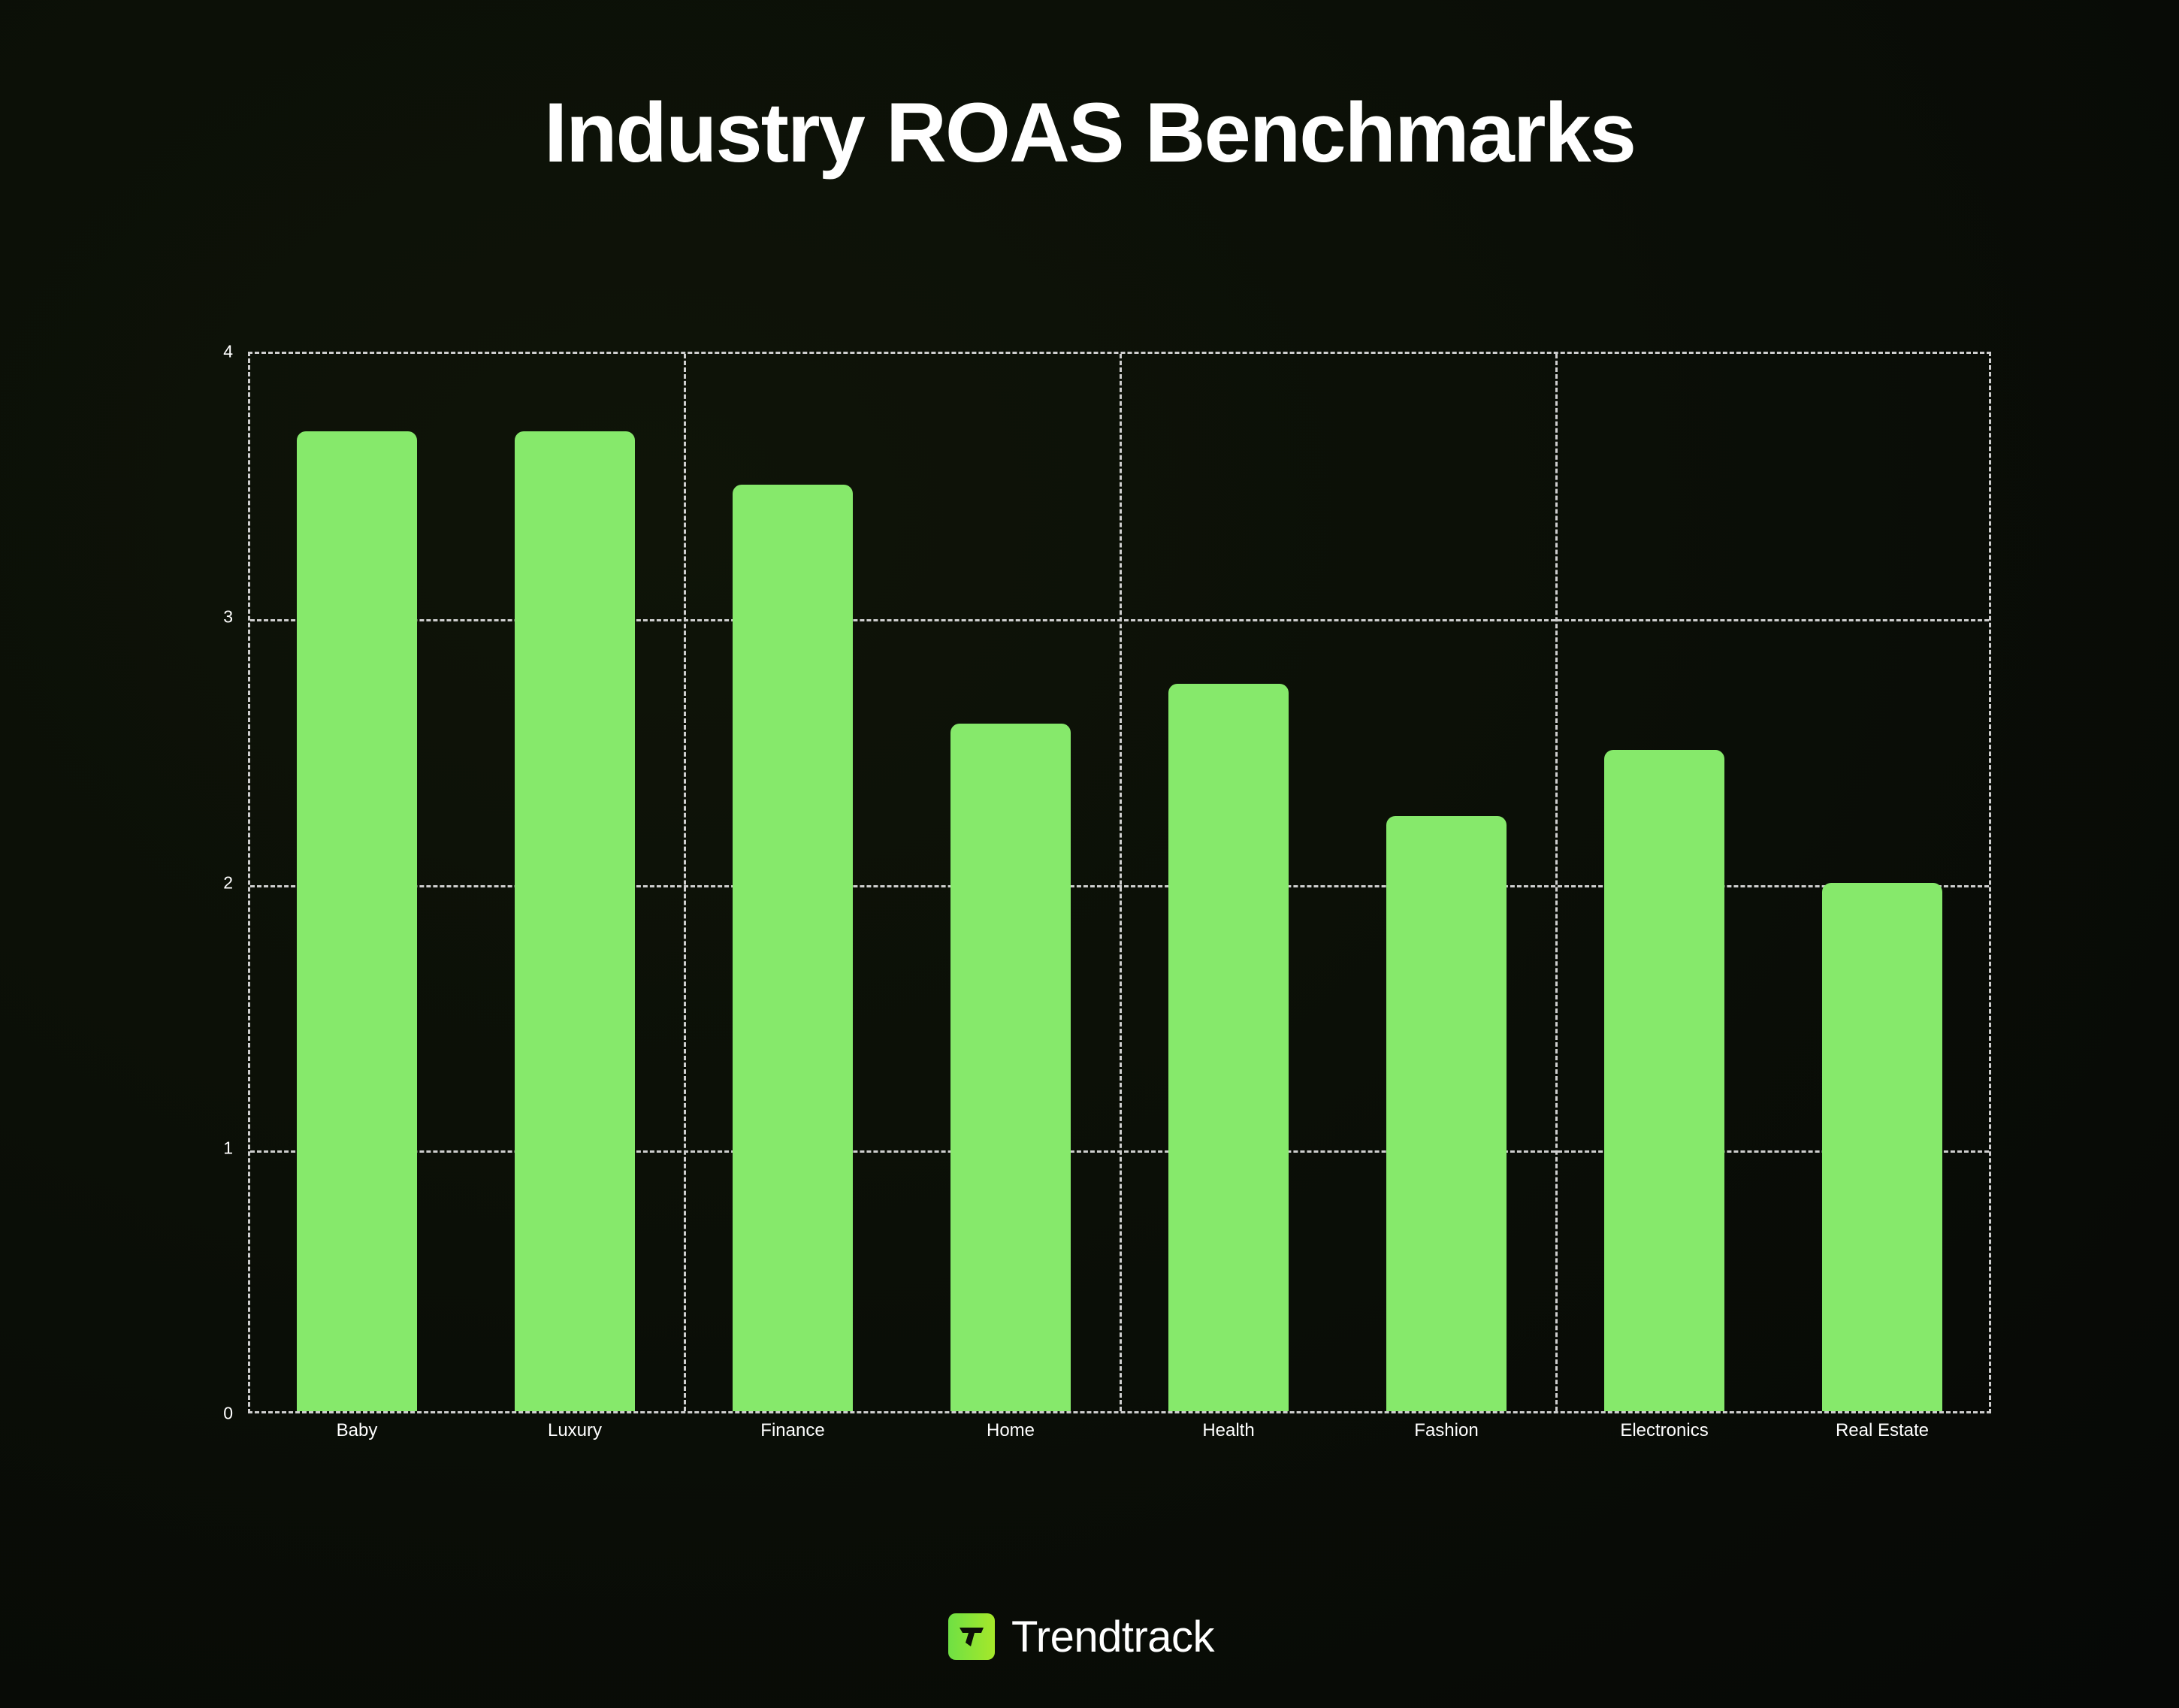 The height and width of the screenshot is (1708, 2179). What do you see at coordinates (357, 921) in the screenshot?
I see `bar-baby` at bounding box center [357, 921].